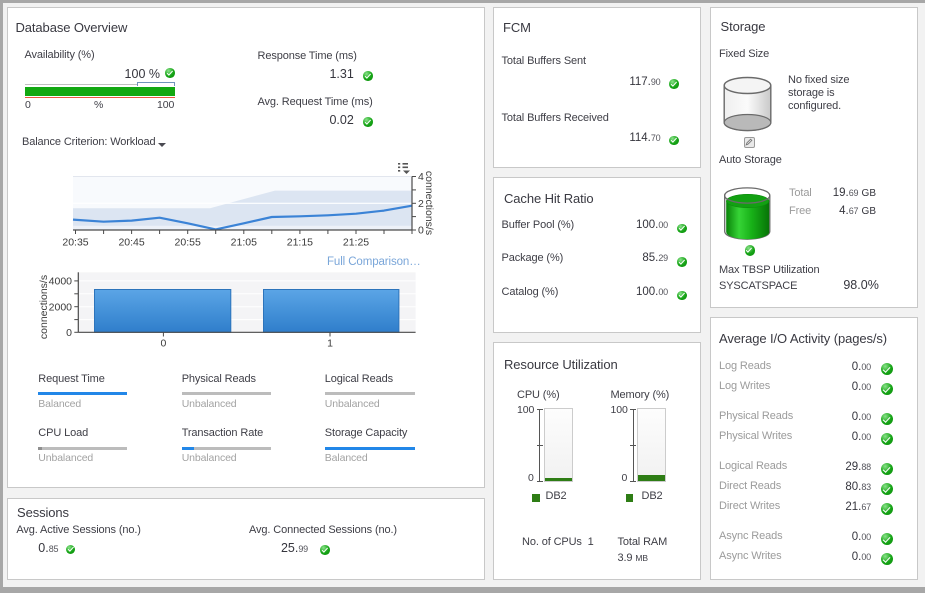 The height and width of the screenshot is (593, 925). I want to click on svg-text: 21:15, so click(300, 243).